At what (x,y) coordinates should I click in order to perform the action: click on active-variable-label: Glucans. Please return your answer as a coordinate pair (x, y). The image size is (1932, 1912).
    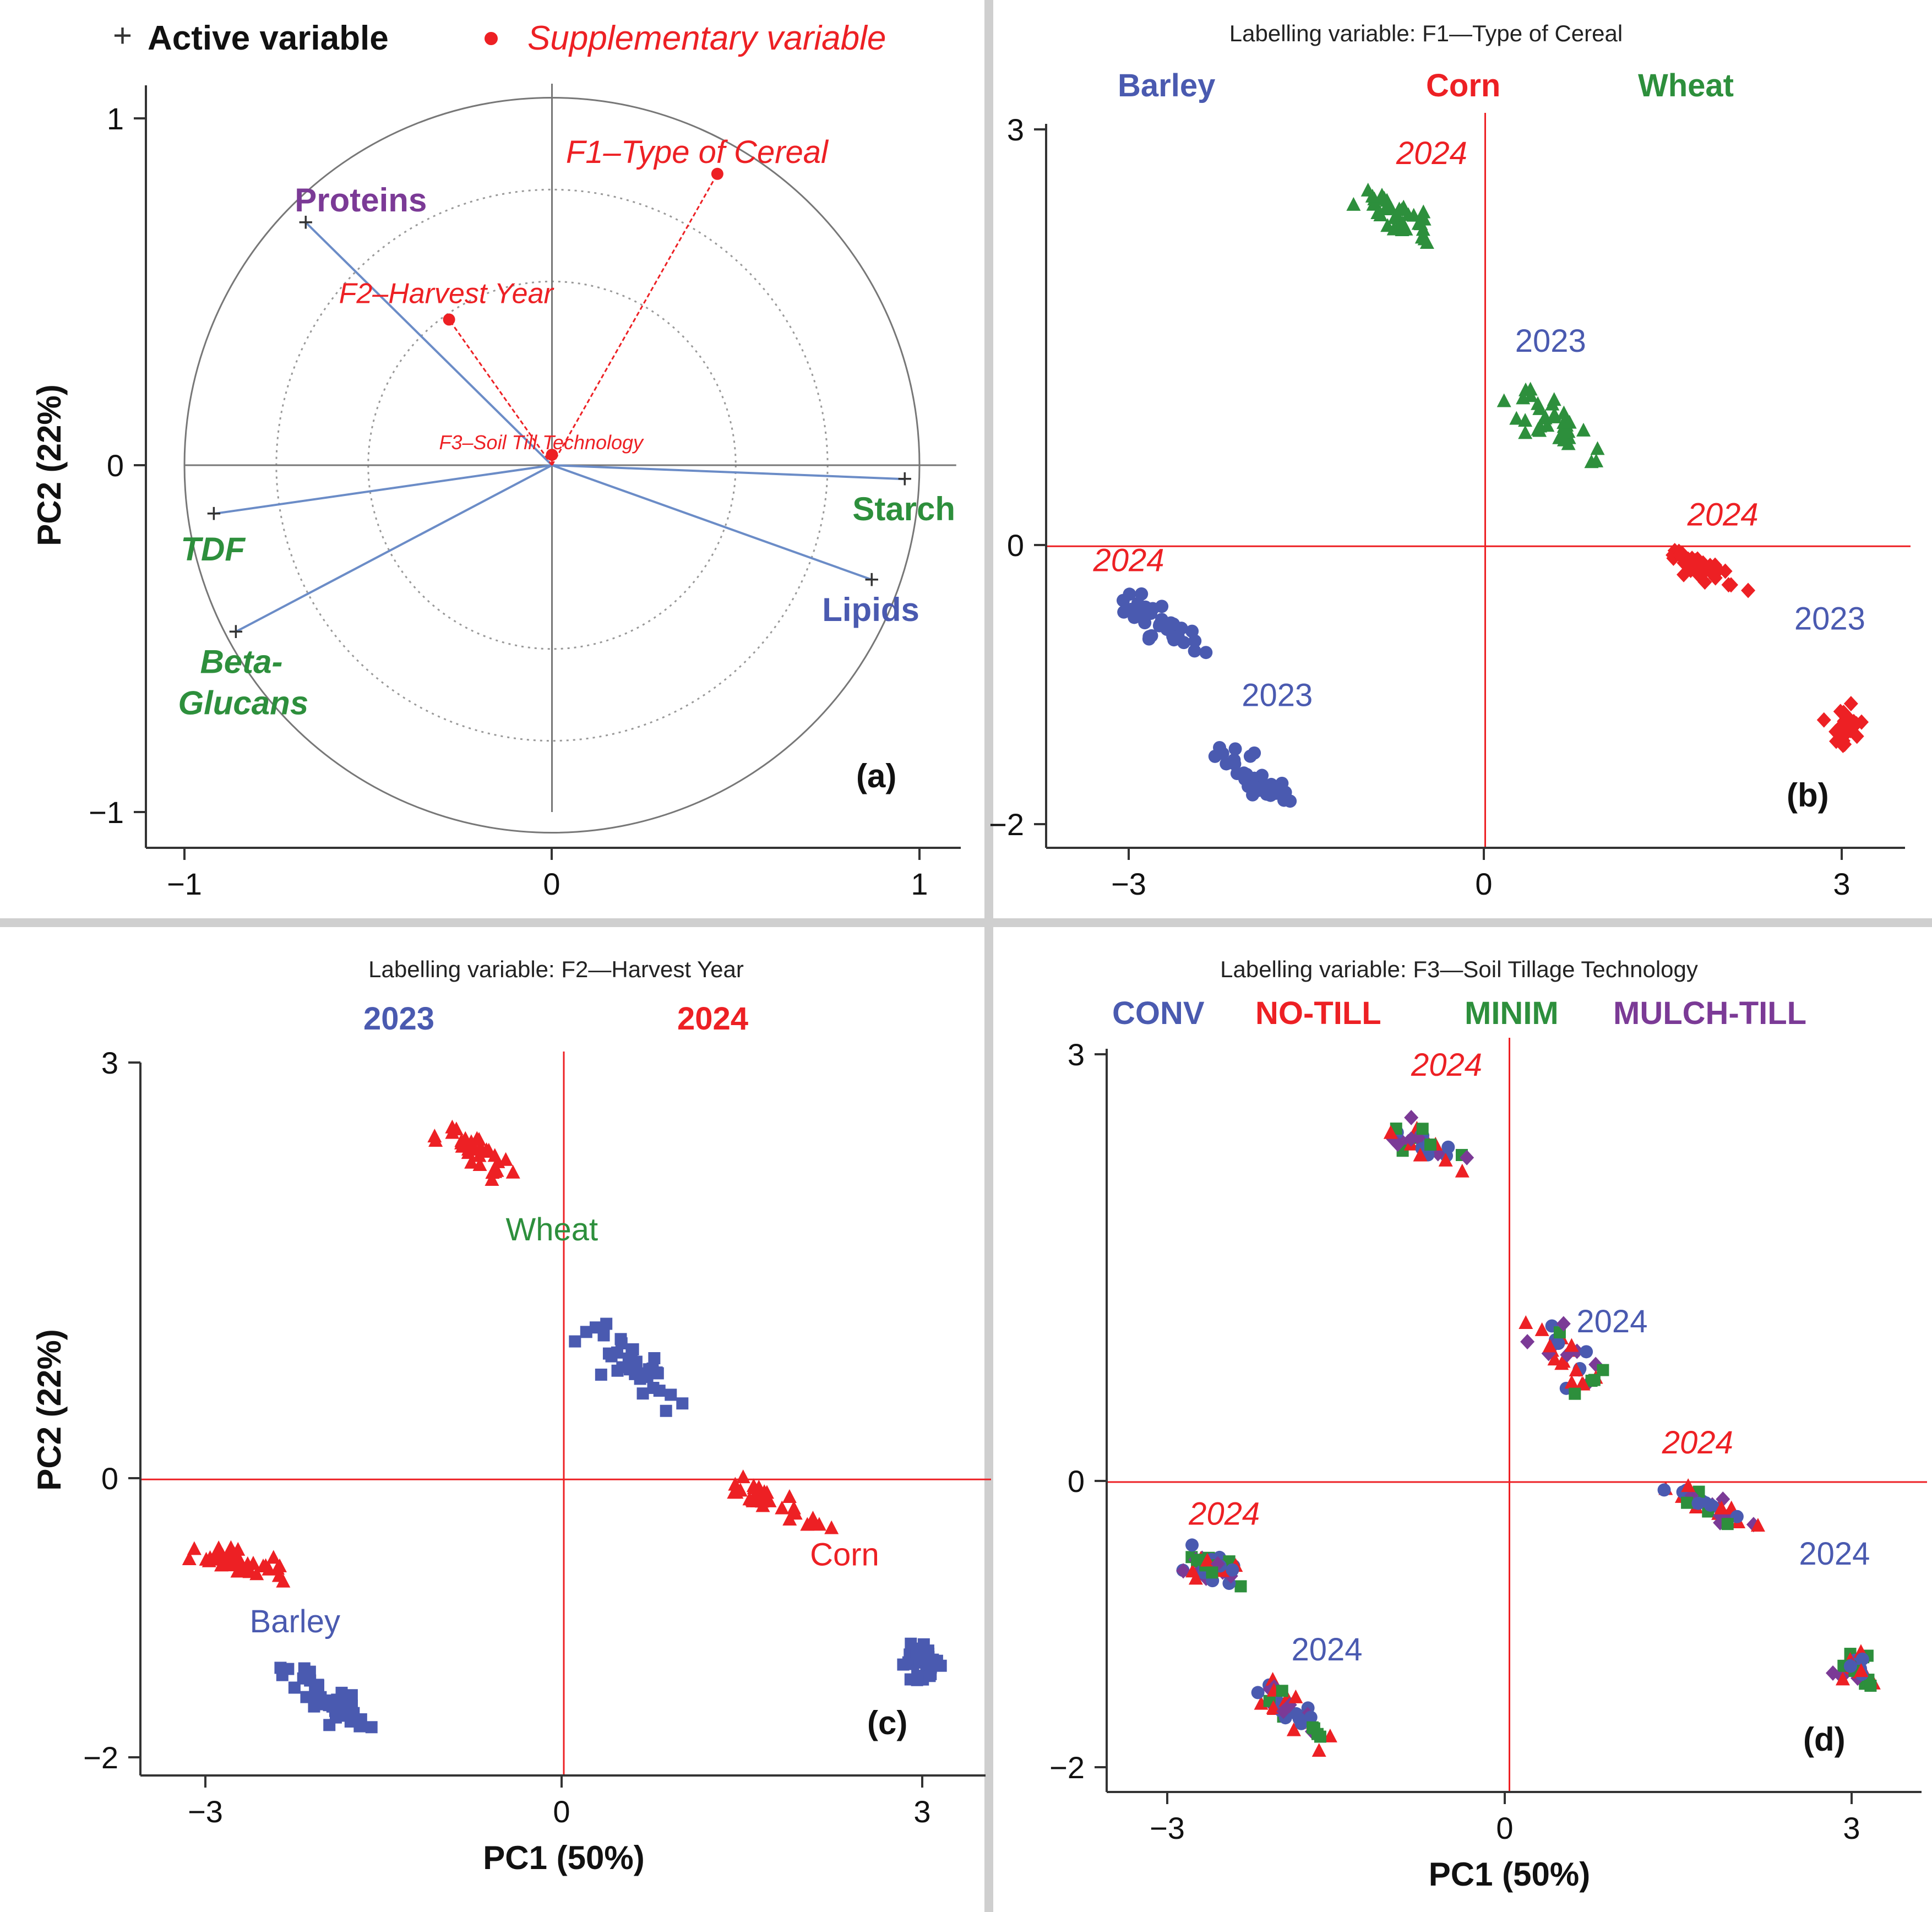
    Looking at the image, I should click on (243, 702).